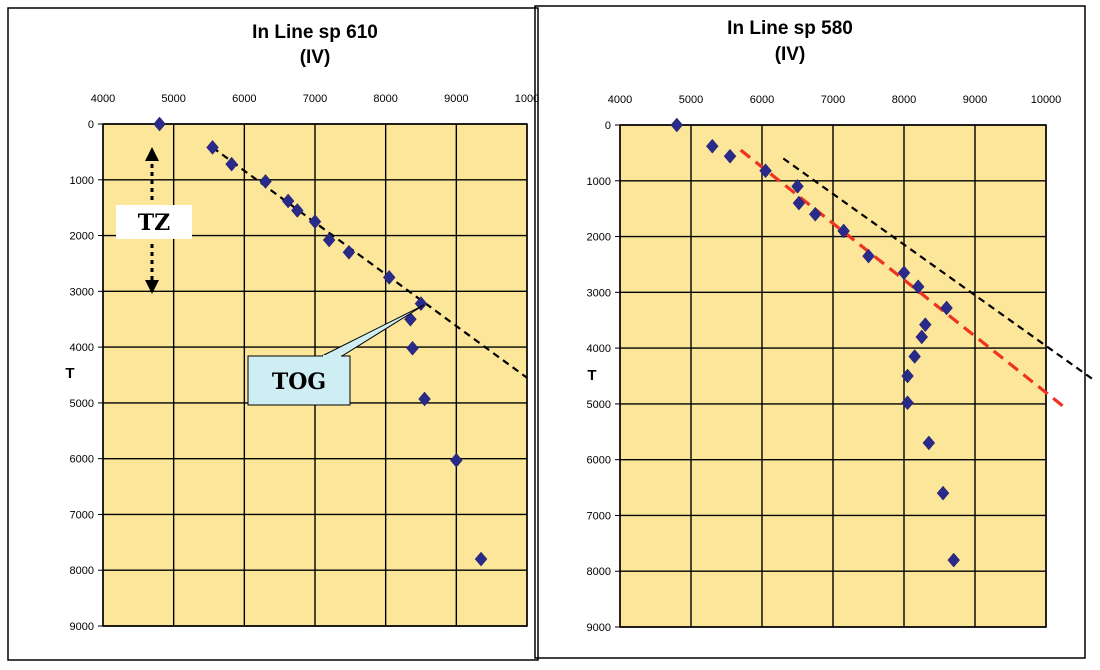 This screenshot has width=1100, height=670. Describe the element at coordinates (315, 32) in the screenshot. I see `chart-title: In Line sp 610` at that location.